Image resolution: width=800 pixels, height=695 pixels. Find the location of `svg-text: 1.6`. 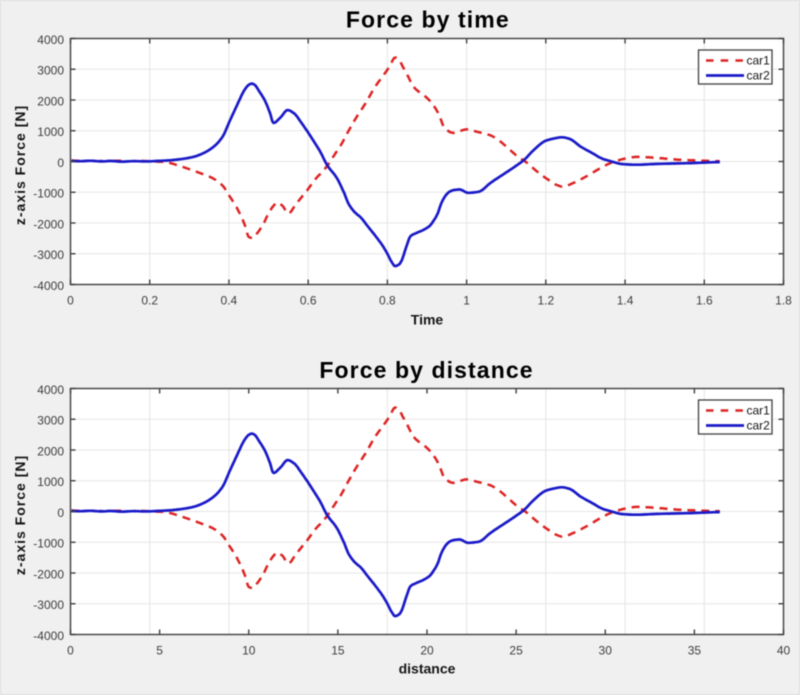

svg-text: 1.6 is located at coordinates (704, 301).